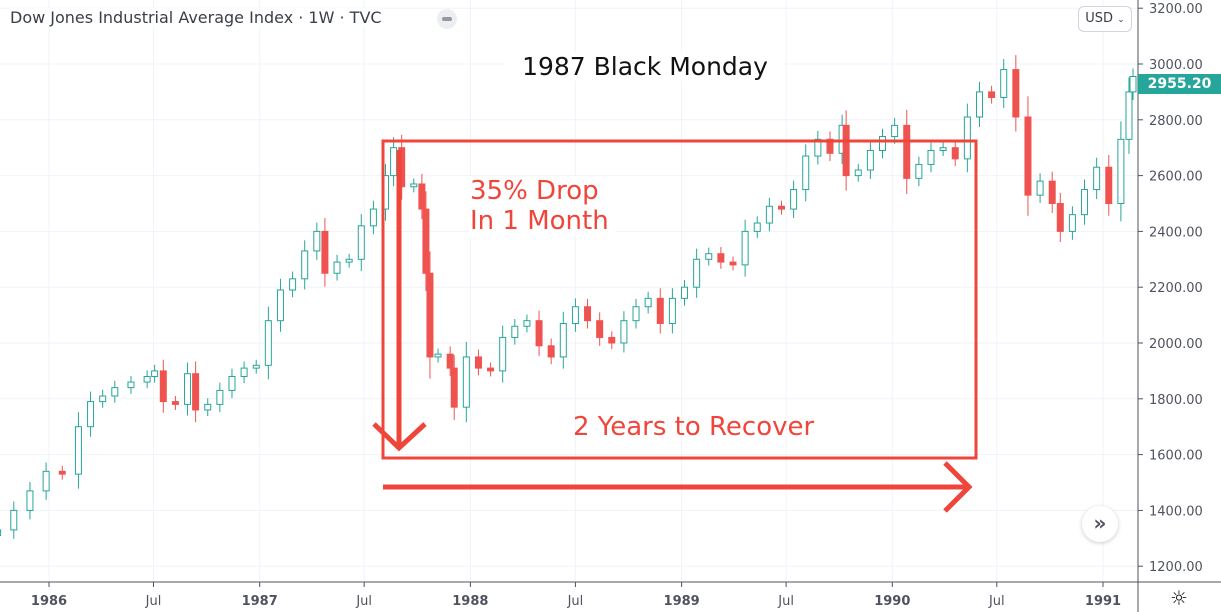 Image resolution: width=1221 pixels, height=612 pixels. I want to click on chevron-down-icon: ⌄, so click(1121, 20).